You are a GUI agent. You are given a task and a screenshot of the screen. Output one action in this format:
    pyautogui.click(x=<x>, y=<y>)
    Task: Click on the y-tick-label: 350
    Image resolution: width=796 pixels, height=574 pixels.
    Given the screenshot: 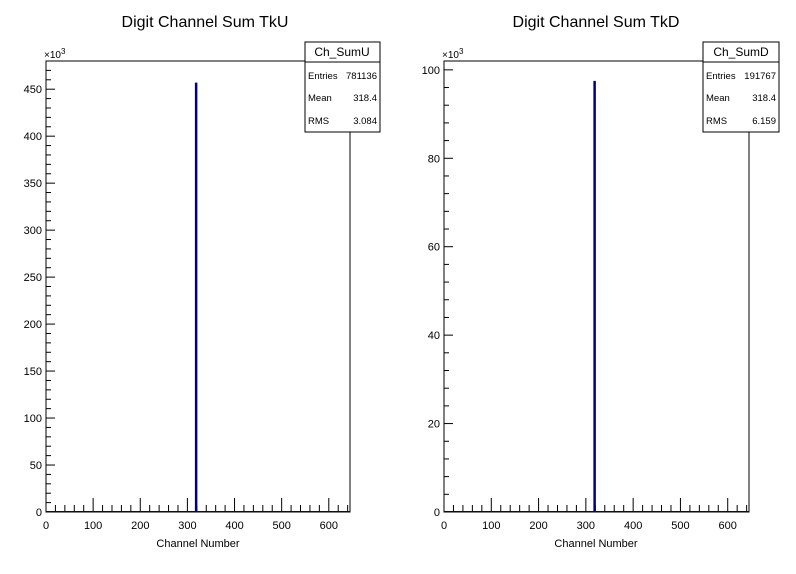 What is the action you would take?
    pyautogui.click(x=33, y=184)
    